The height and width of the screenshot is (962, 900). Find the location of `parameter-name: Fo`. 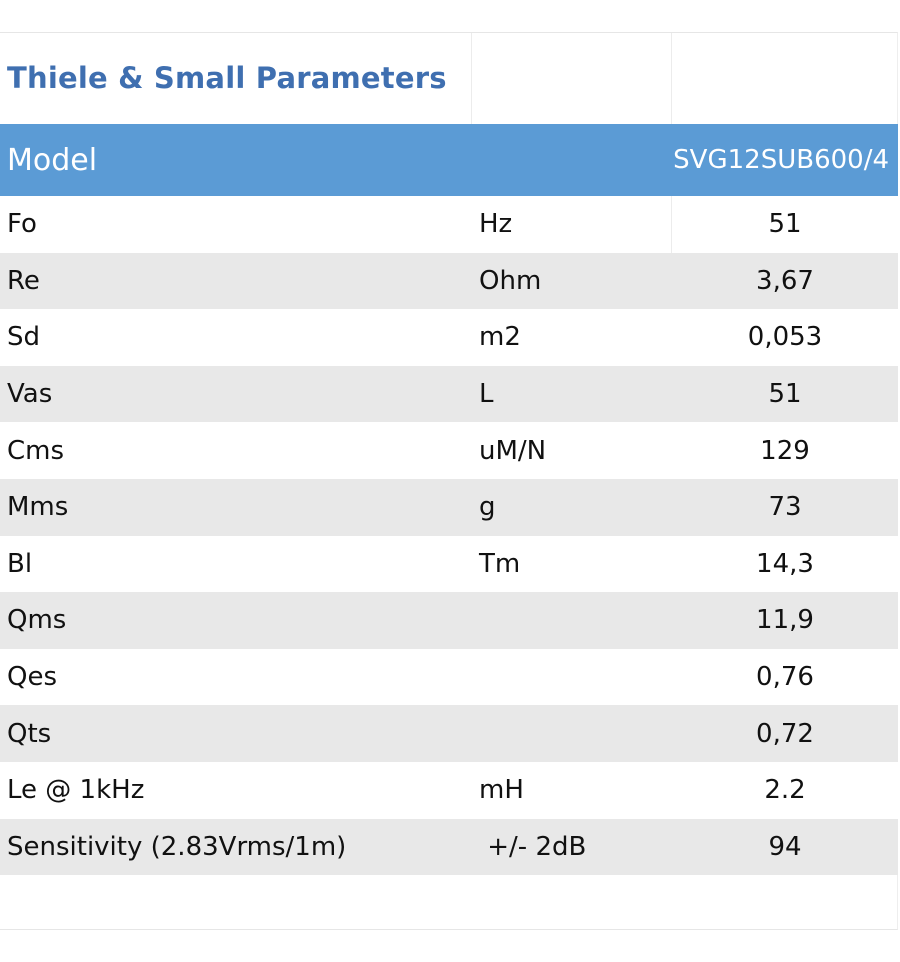

parameter-name: Fo is located at coordinates (22, 224).